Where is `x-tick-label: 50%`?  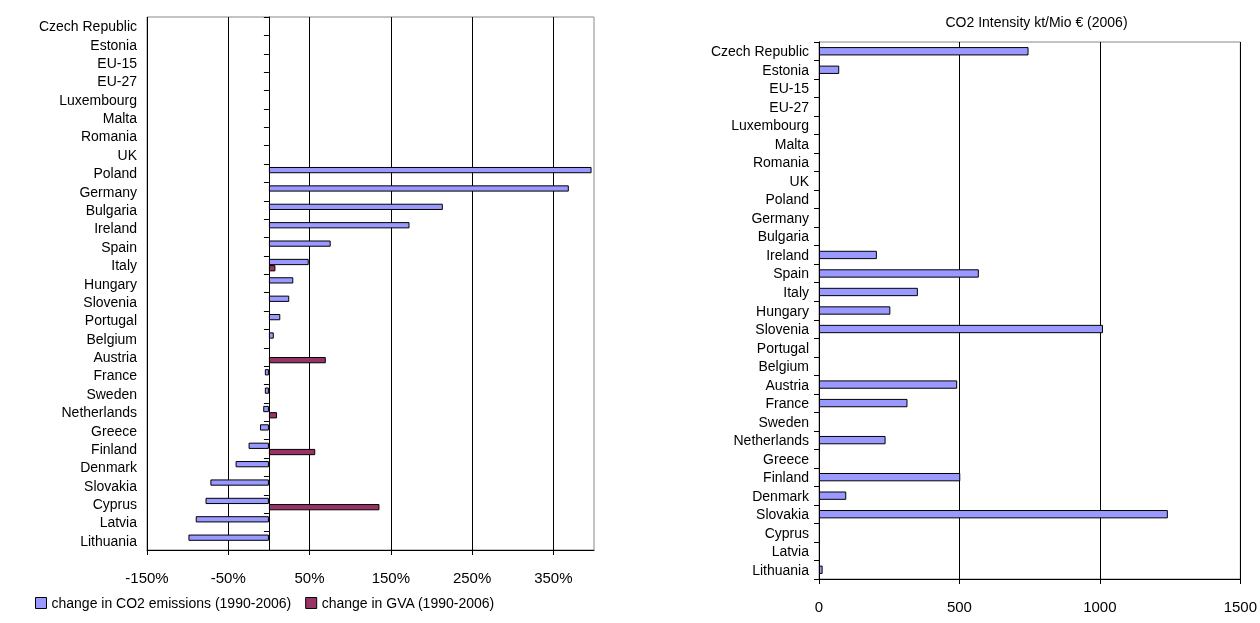
x-tick-label: 50% is located at coordinates (309, 577).